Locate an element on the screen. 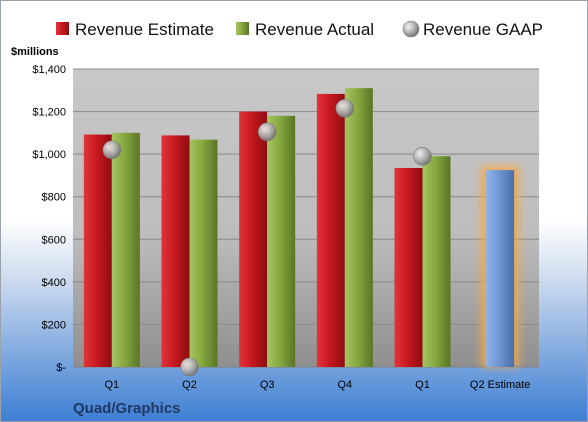 Image resolution: width=588 pixels, height=422 pixels. y-tick-label: $1,200 is located at coordinates (49, 113).